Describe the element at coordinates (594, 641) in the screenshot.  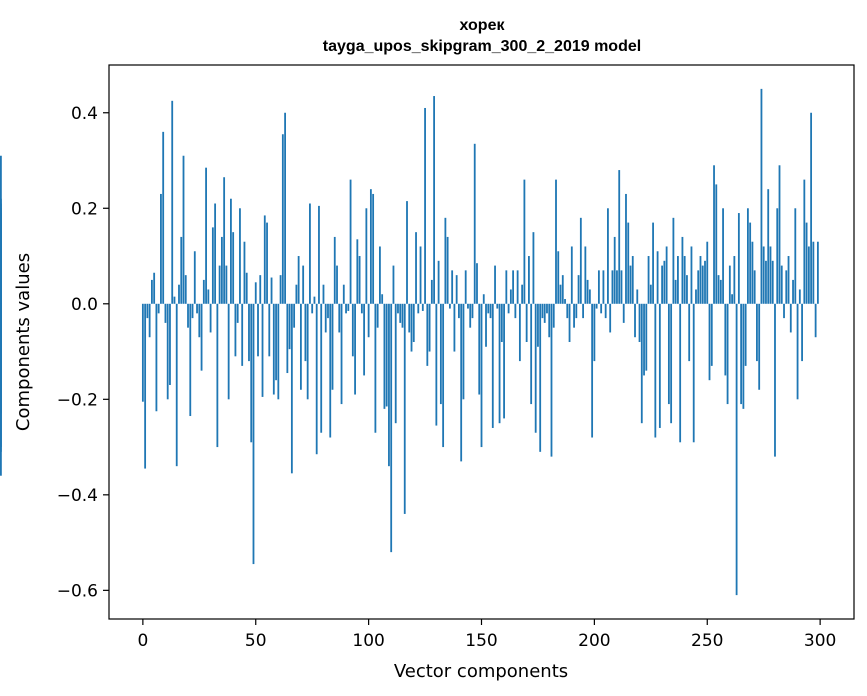
I see `x-tick-label: 200` at that location.